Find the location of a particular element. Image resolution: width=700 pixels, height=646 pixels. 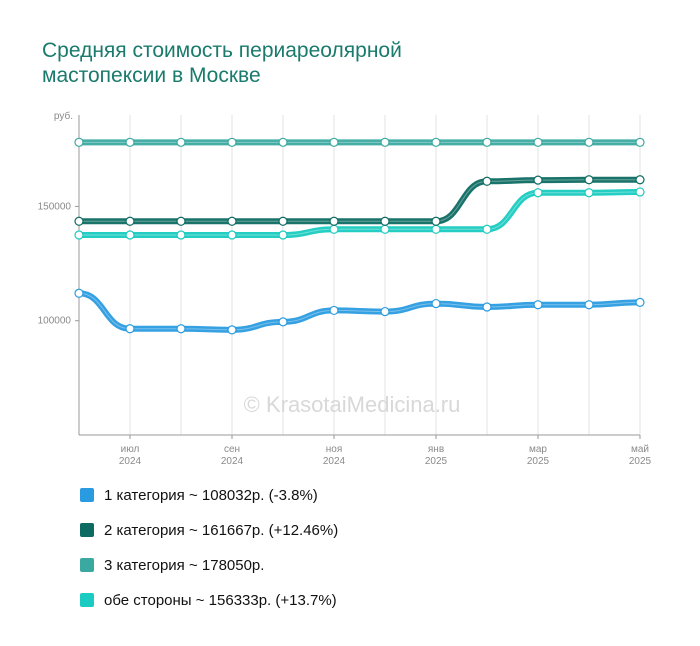

x-tick-label-month: янв is located at coordinates (436, 449).